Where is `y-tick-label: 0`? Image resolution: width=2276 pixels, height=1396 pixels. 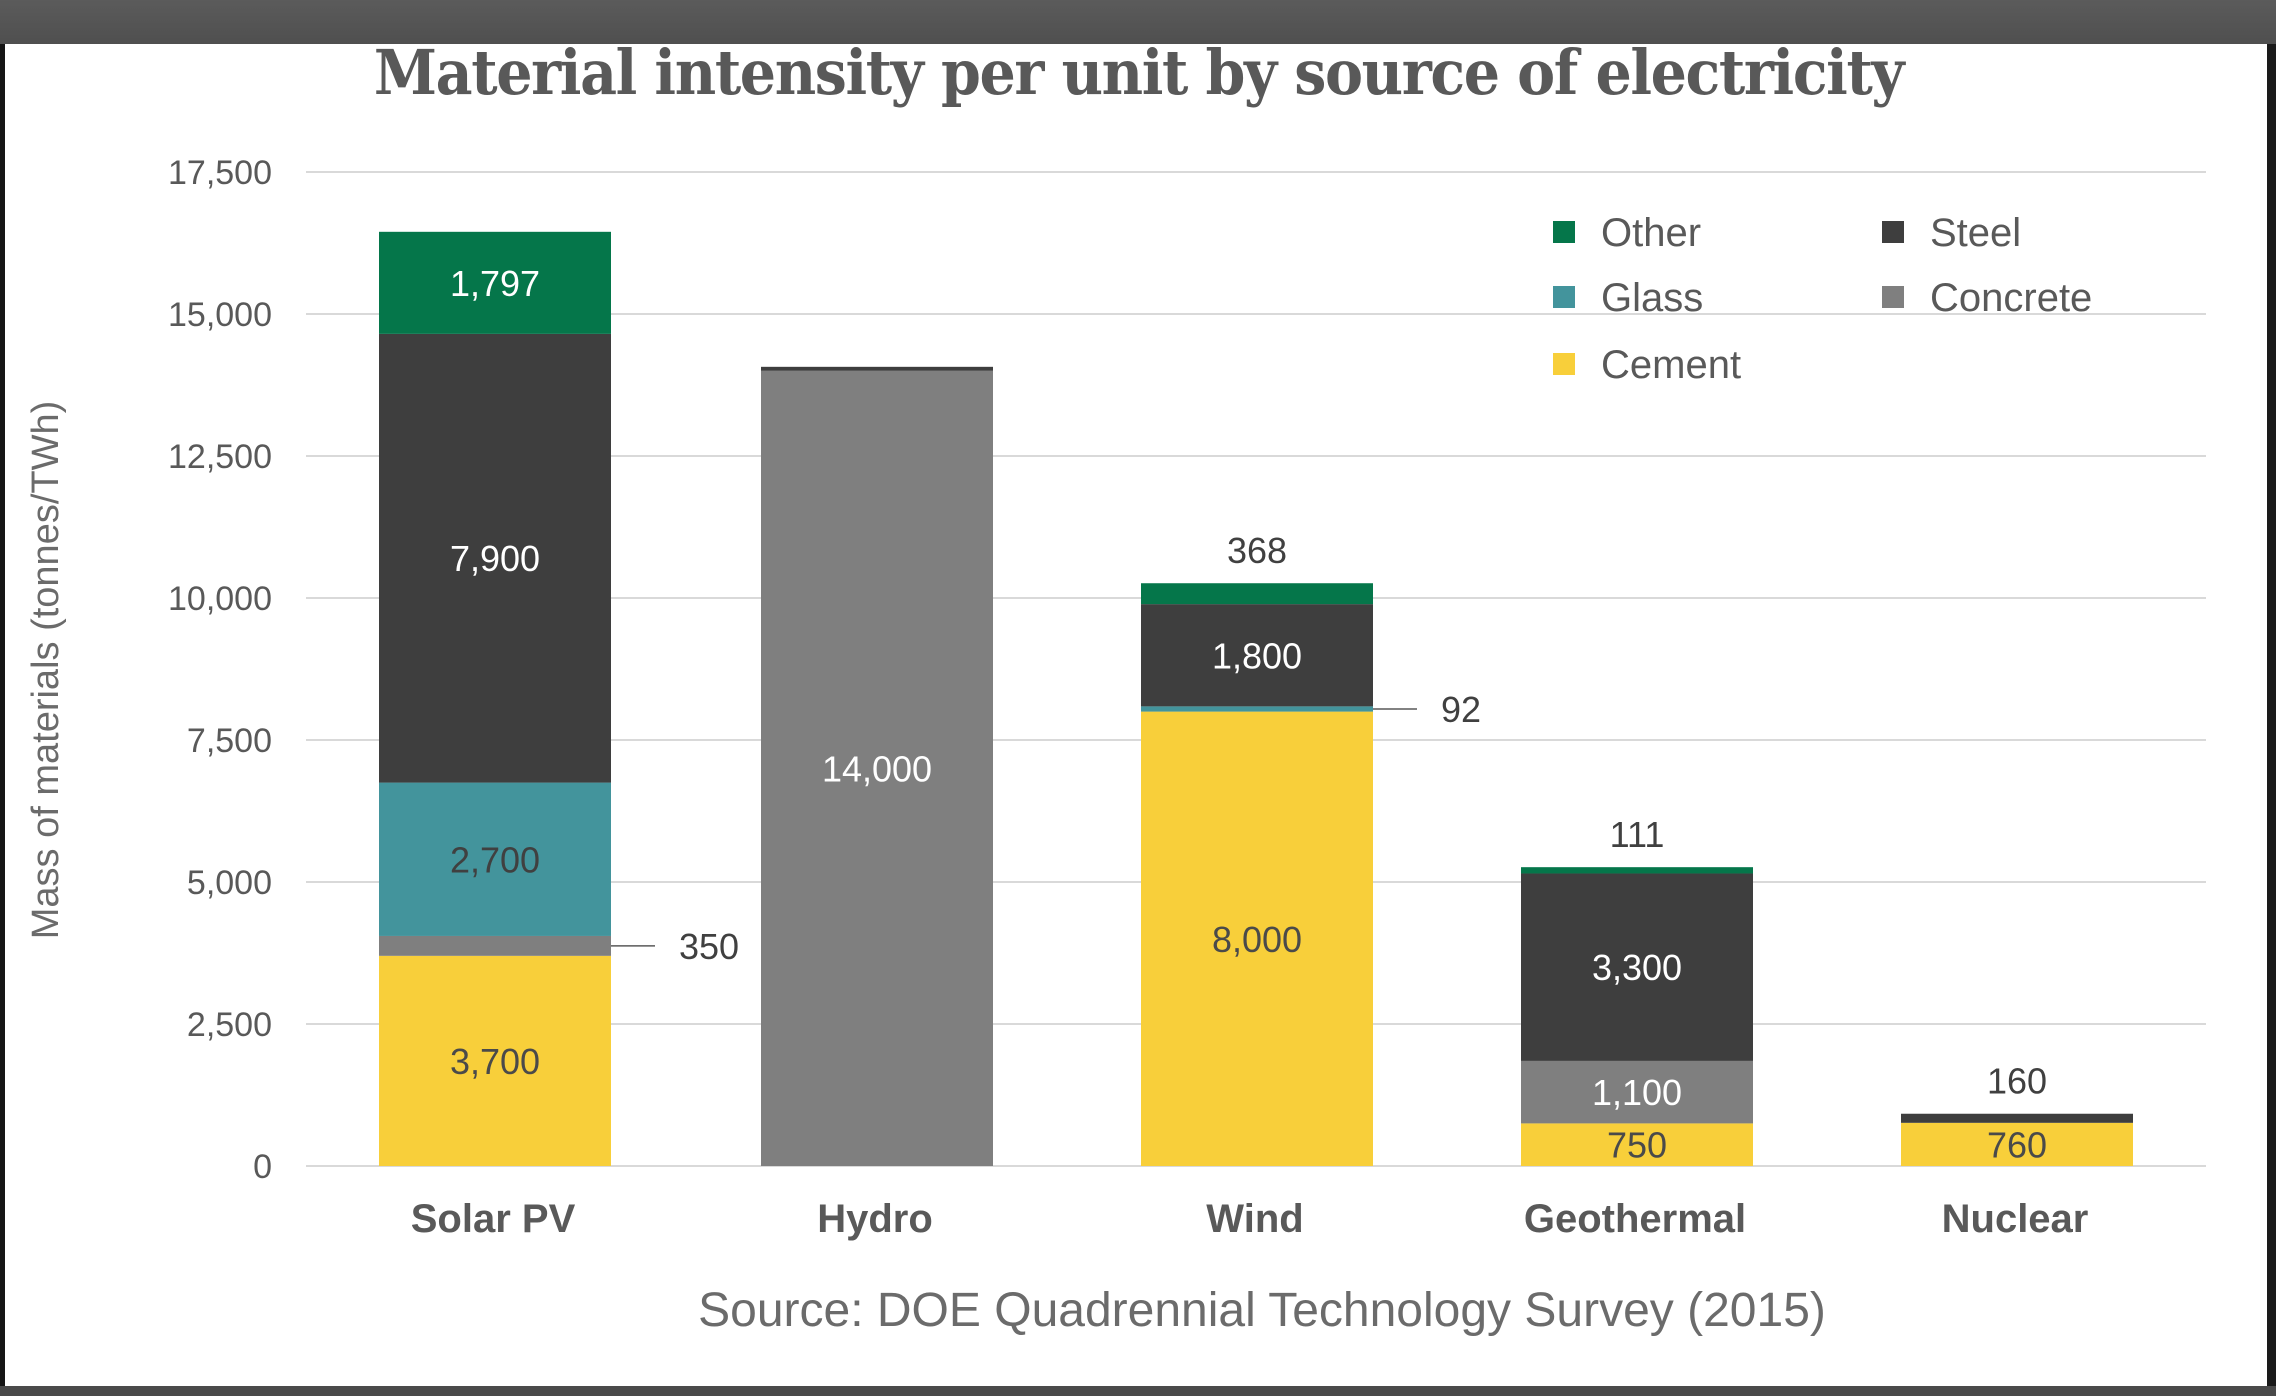
y-tick-label: 0 is located at coordinates (262, 1167).